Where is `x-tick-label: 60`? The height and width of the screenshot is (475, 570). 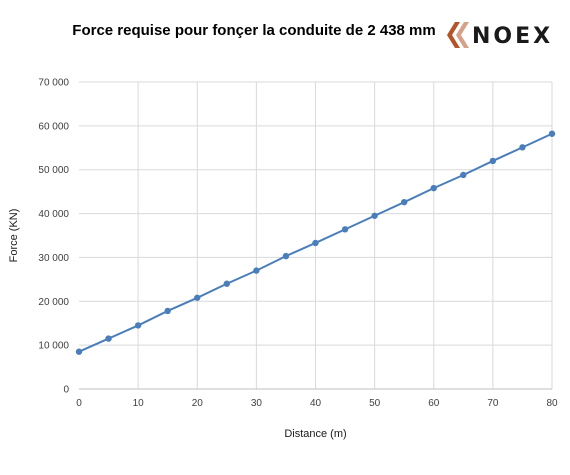
x-tick-label: 60 is located at coordinates (434, 403).